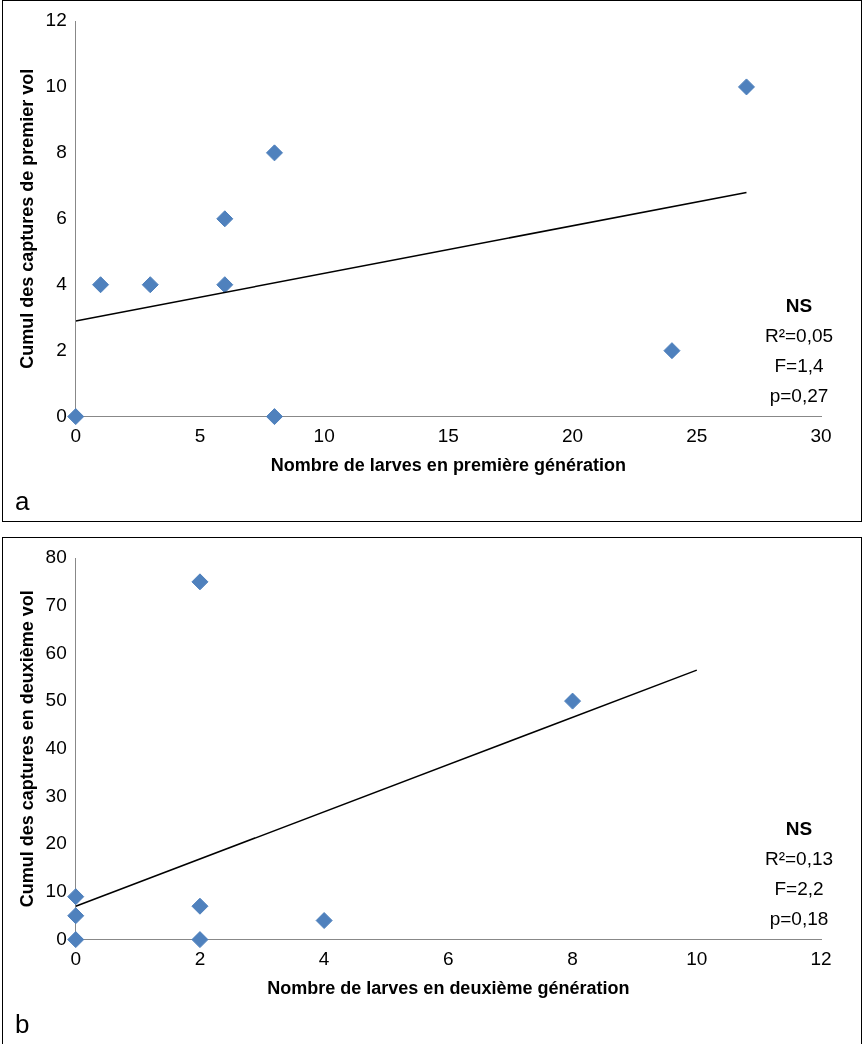  What do you see at coordinates (573, 436) in the screenshot?
I see `x-tick-label: 20` at bounding box center [573, 436].